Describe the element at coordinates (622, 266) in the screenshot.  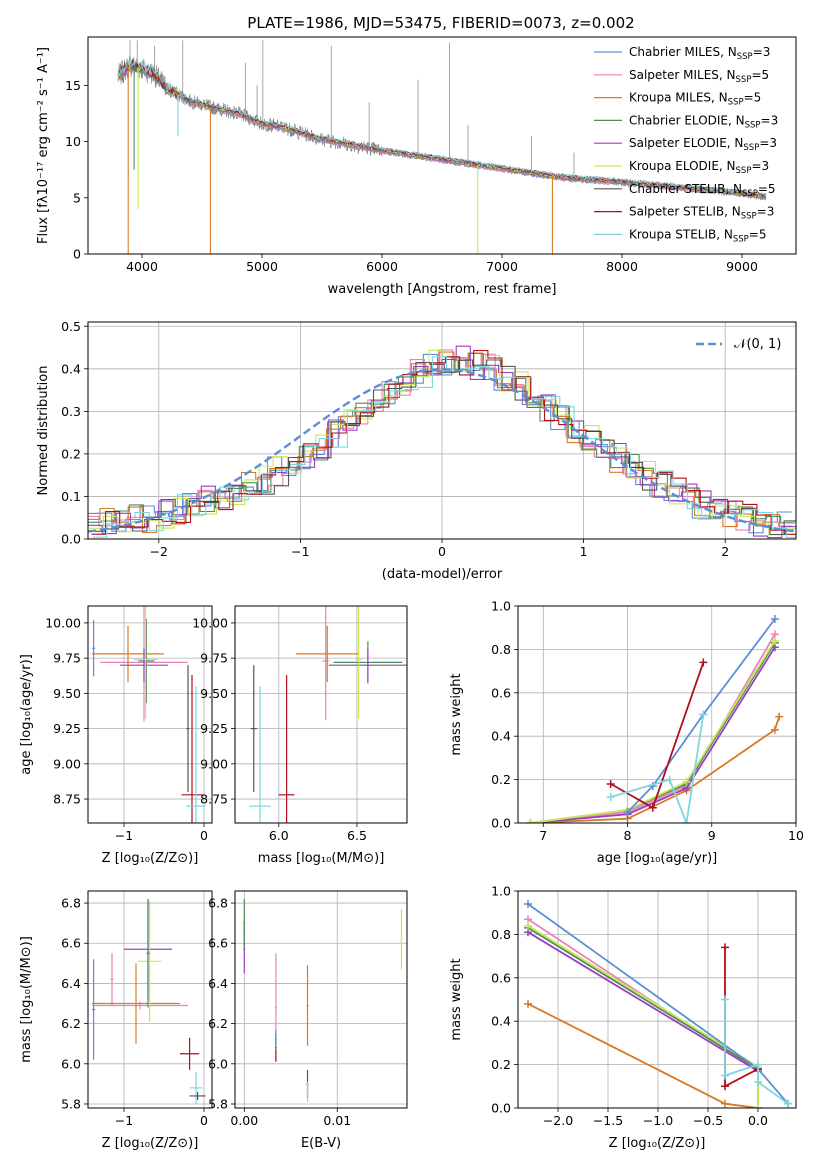
I see `x-tick-label: 8000` at that location.